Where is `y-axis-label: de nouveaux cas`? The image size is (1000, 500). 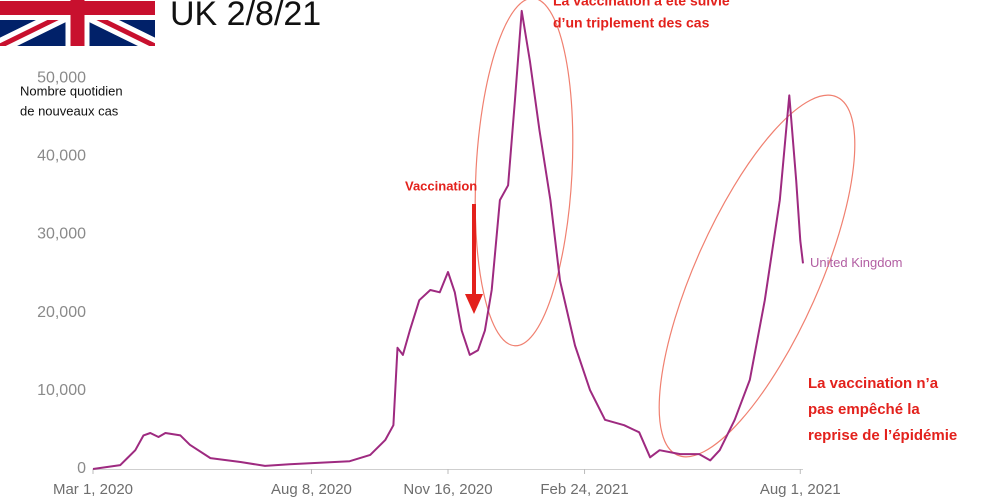 y-axis-label: de nouveaux cas is located at coordinates (69, 110).